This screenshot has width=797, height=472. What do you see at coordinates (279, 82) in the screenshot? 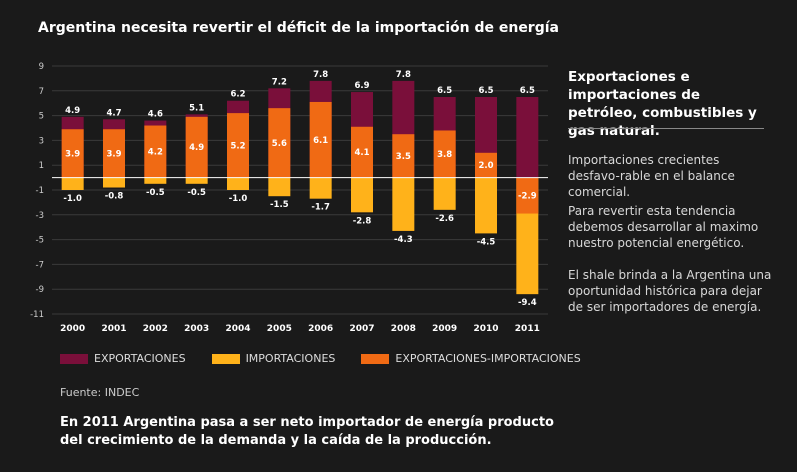
I see `label-exportaciones: 7.2` at bounding box center [279, 82].